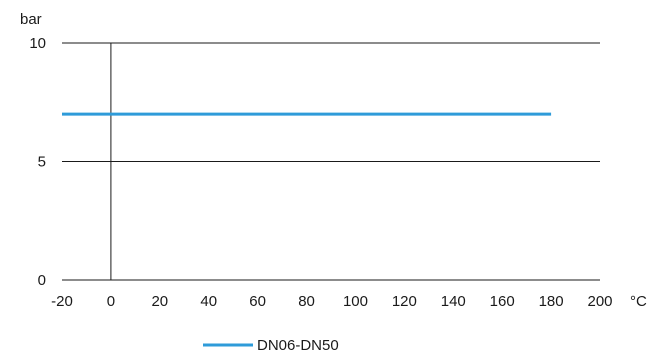  Describe the element at coordinates (42, 162) in the screenshot. I see `y-tick-label: 5` at that location.